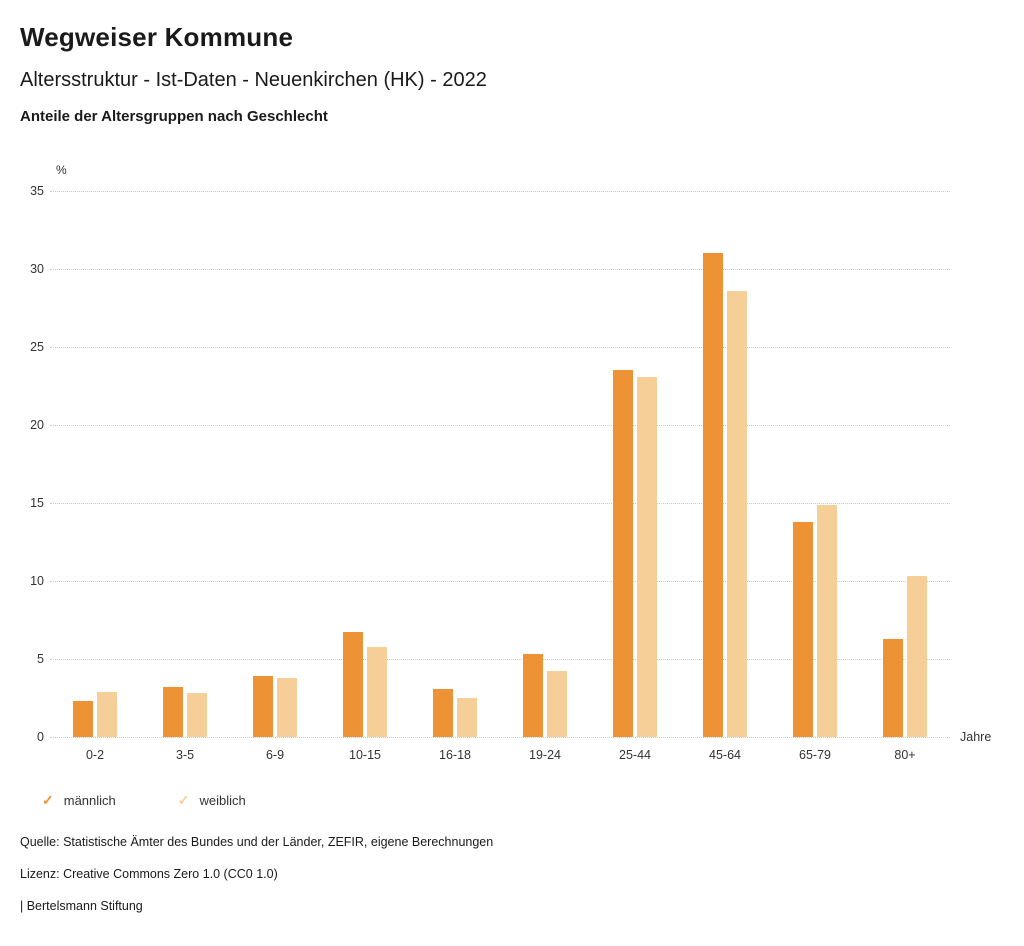 Image resolution: width=1024 pixels, height=946 pixels. What do you see at coordinates (365, 755) in the screenshot?
I see `x-tick-label: 10-15` at bounding box center [365, 755].